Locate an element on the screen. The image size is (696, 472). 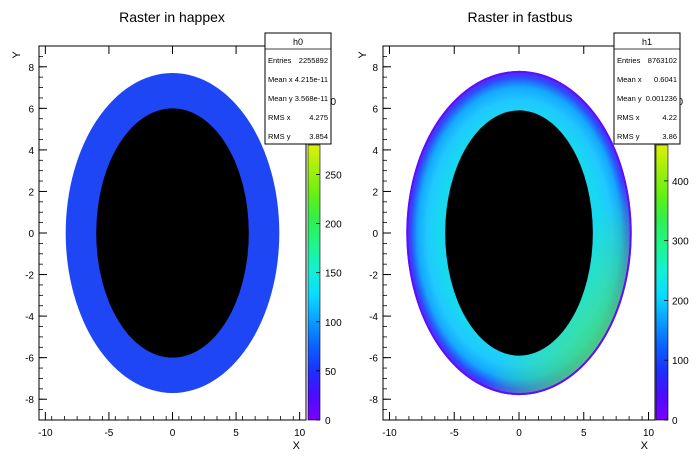
stats-row-value: 3.568e-11 is located at coordinates (311, 98).